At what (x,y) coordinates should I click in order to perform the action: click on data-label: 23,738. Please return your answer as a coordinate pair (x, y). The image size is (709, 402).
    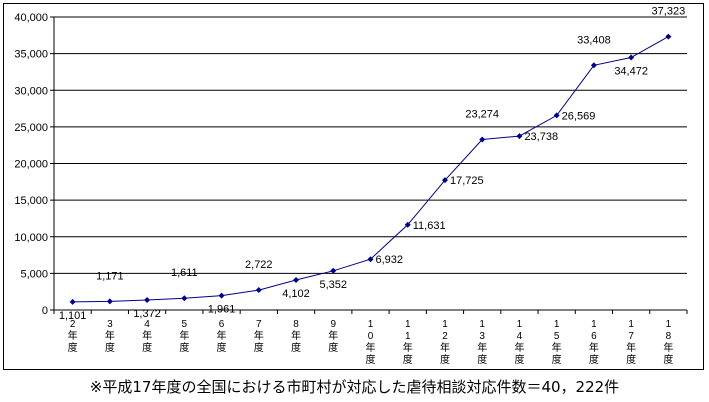
    Looking at the image, I should click on (541, 137).